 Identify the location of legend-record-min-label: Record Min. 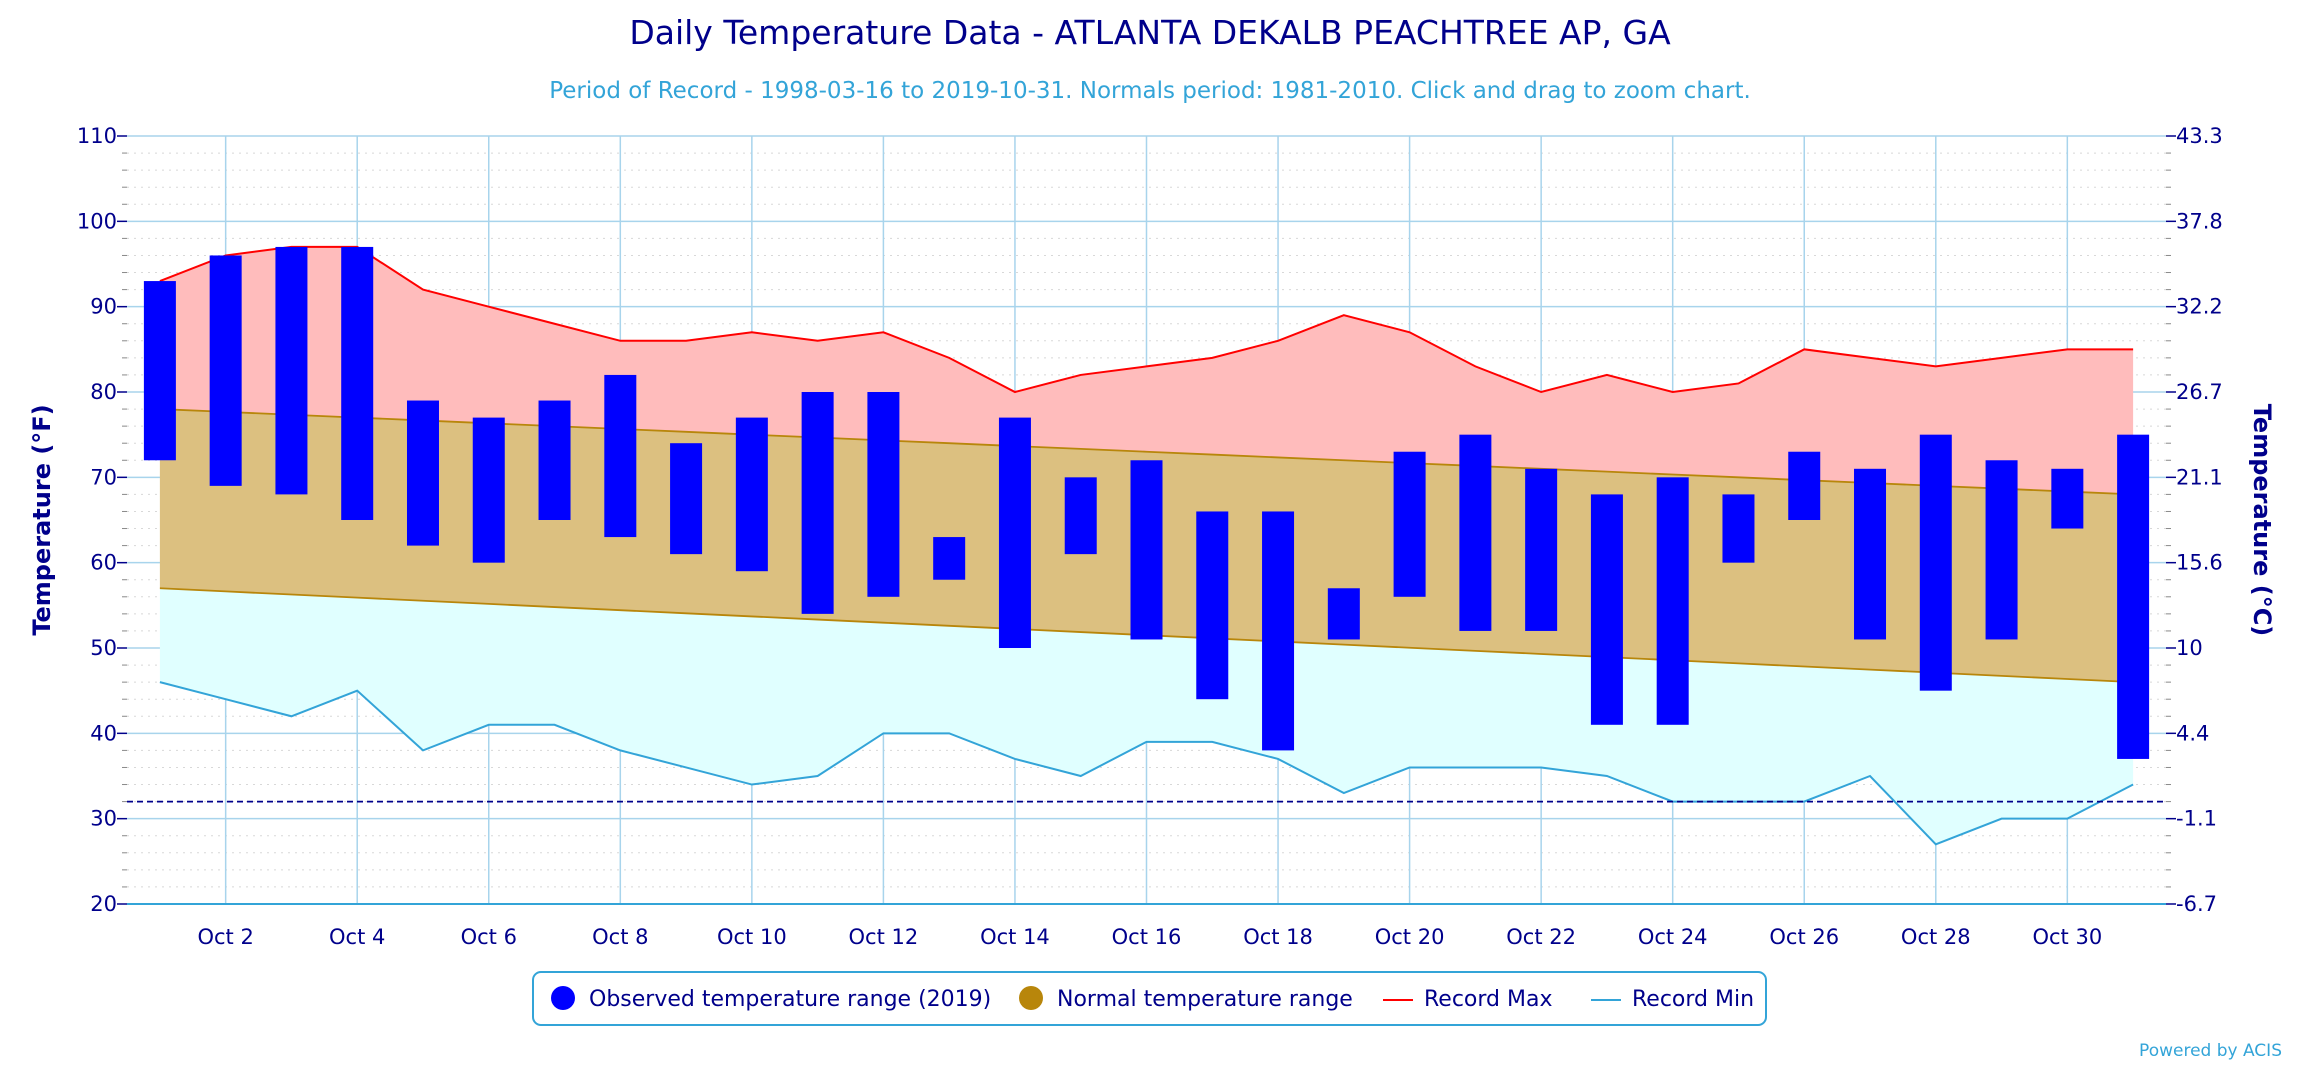
(1693, 999).